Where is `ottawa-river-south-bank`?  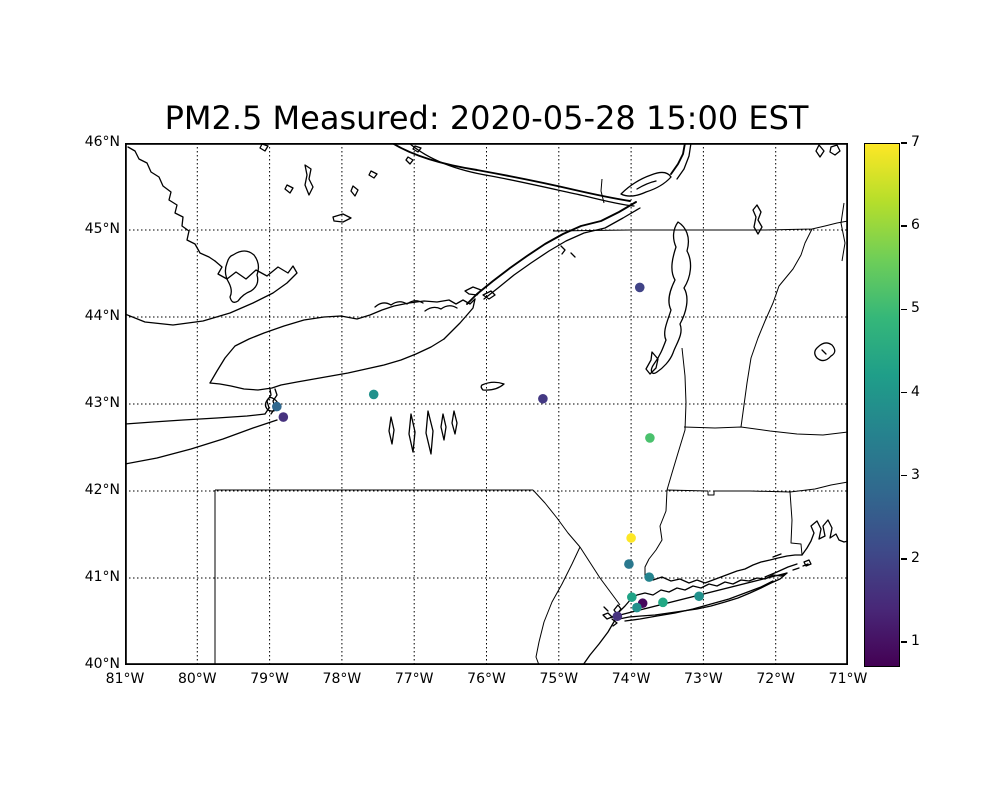
ottawa-river-south-bank is located at coordinates (521, 175).